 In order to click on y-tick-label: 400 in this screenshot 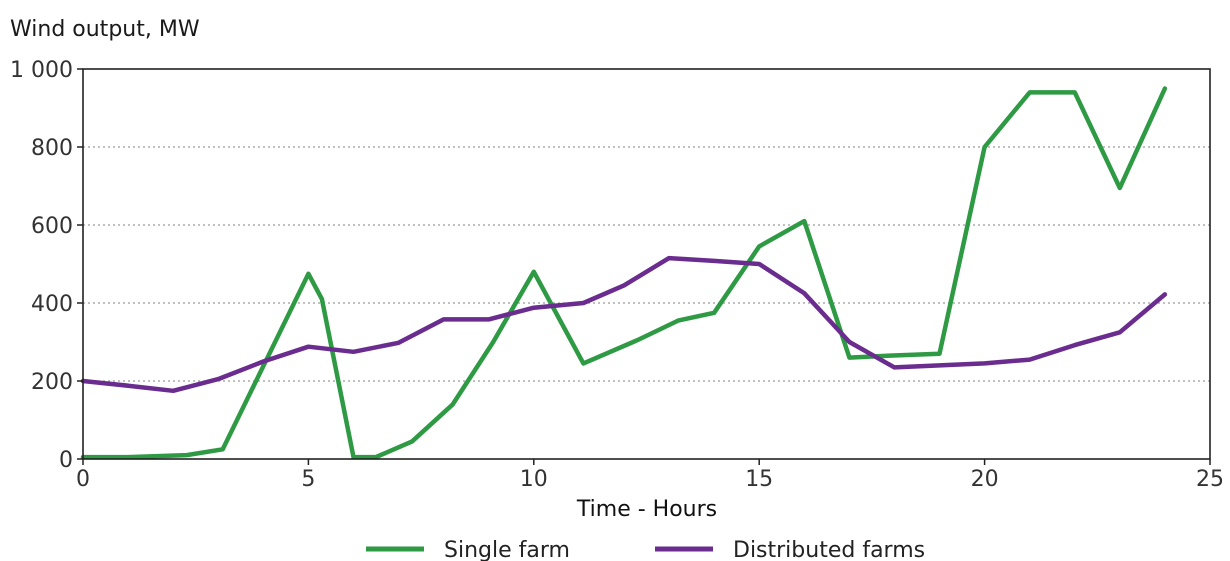, I will do `click(52, 304)`.